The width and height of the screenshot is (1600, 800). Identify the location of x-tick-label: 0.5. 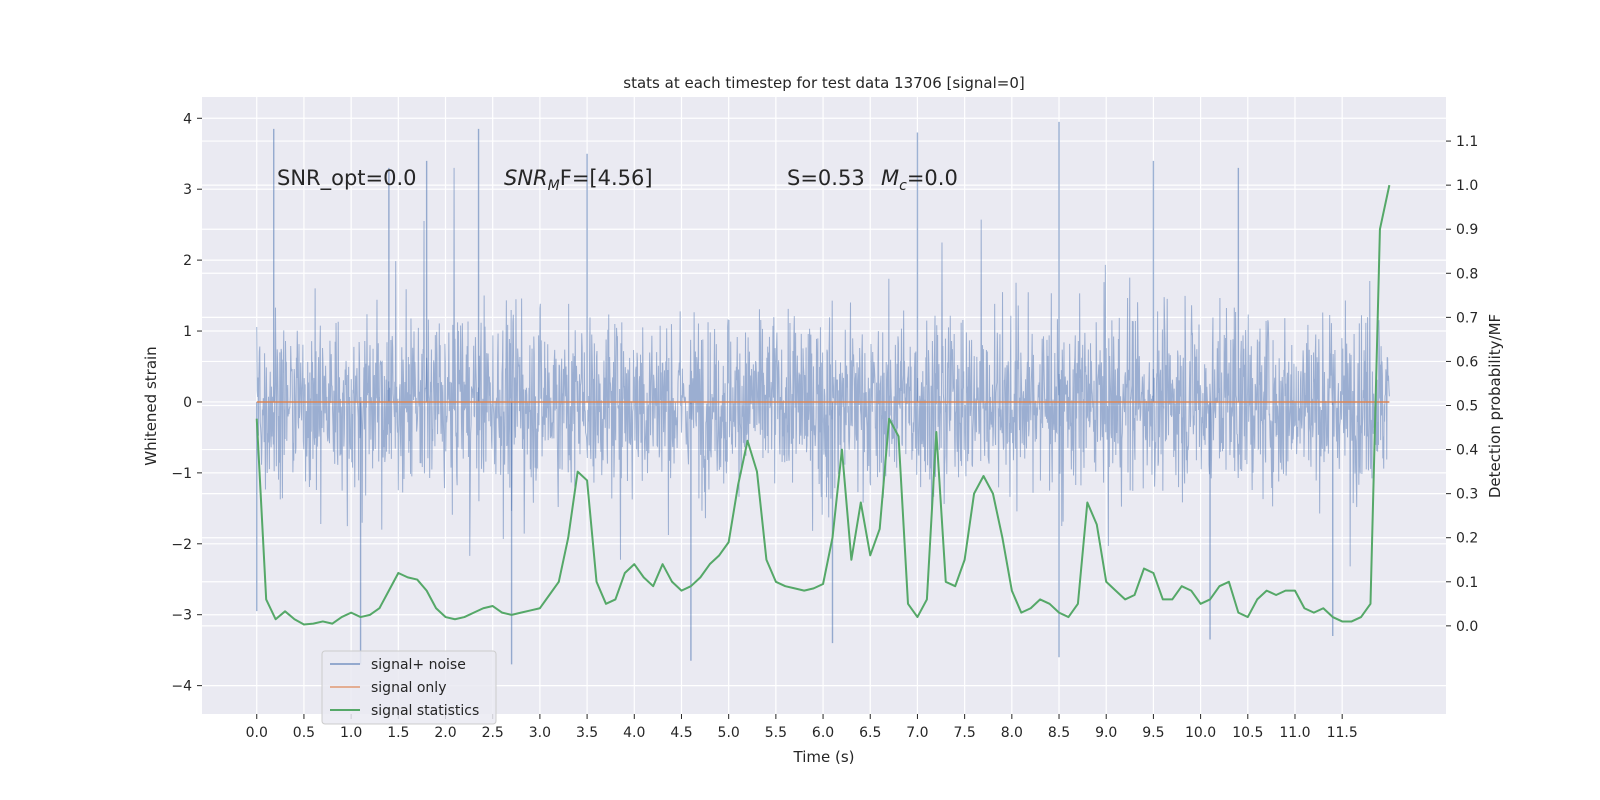
(304, 733).